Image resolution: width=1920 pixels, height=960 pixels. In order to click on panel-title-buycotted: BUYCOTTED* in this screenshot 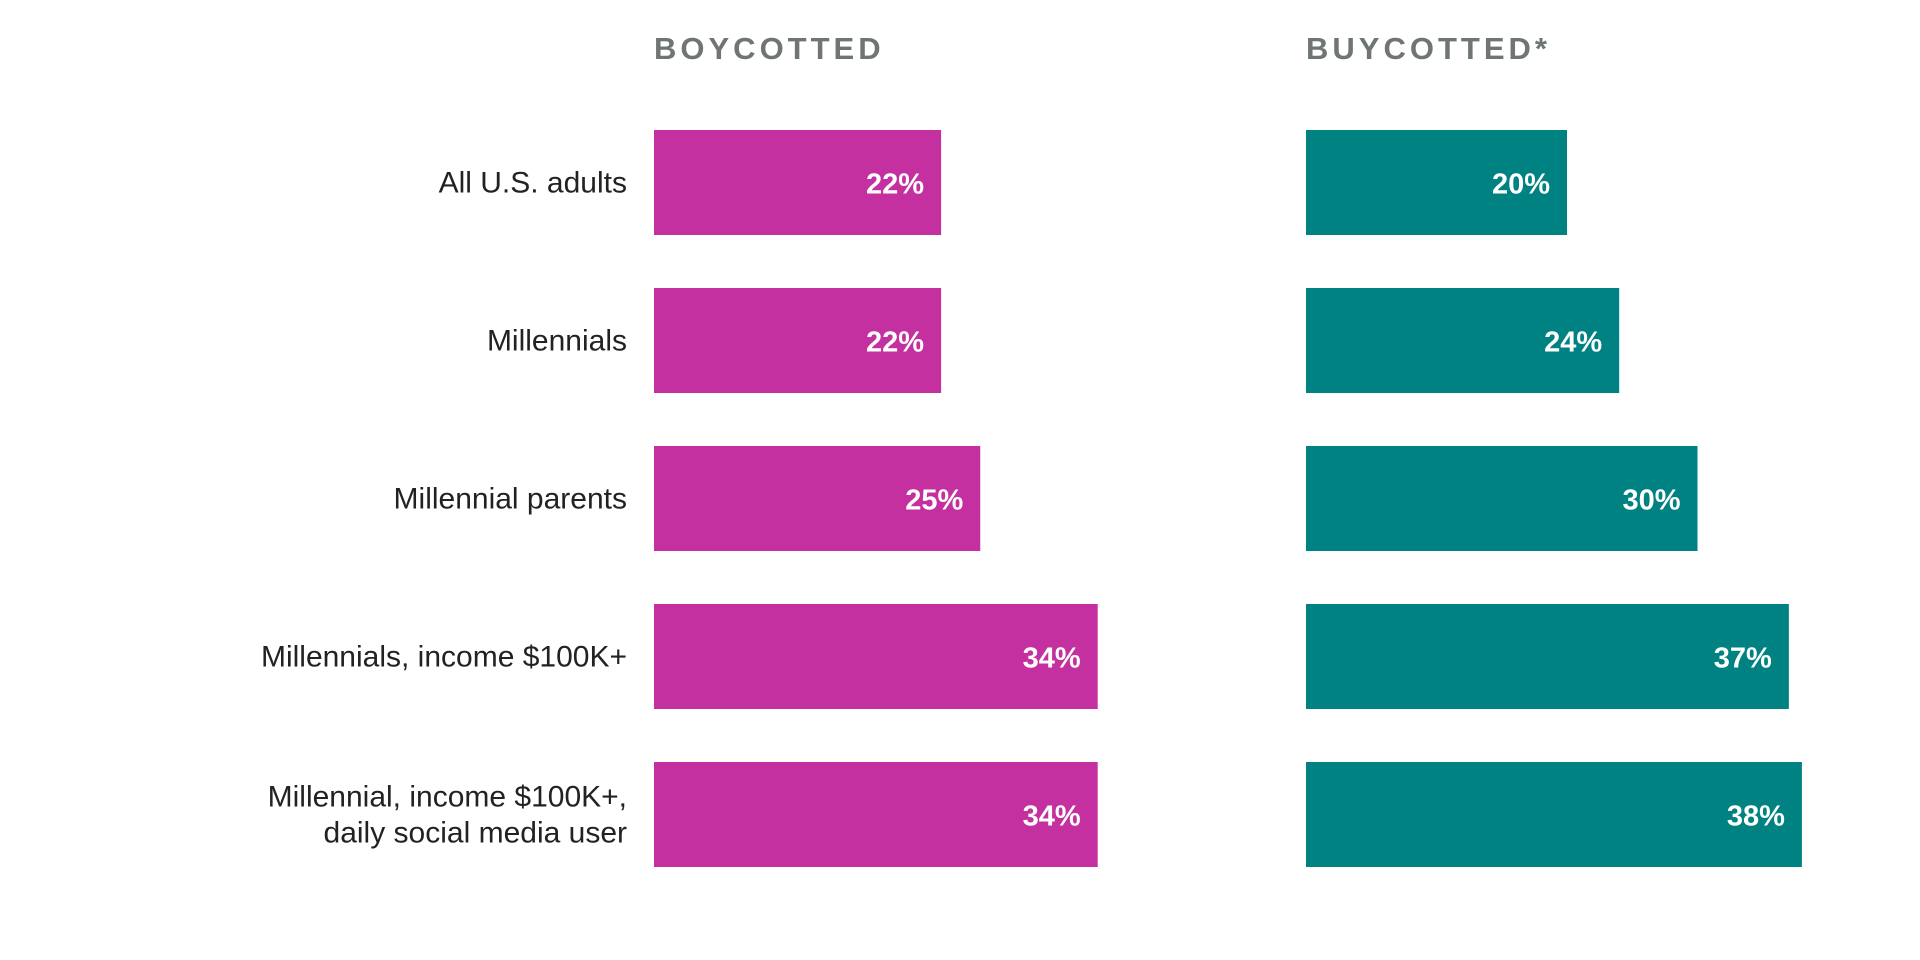, I will do `click(1428, 48)`.